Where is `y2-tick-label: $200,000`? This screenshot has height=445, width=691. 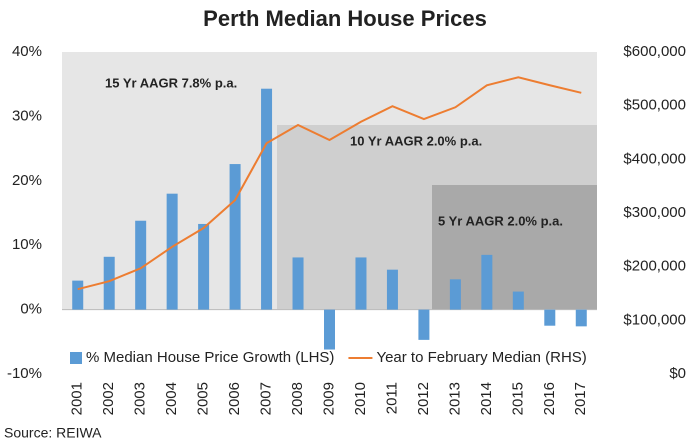 y2-tick-label: $200,000 is located at coordinates (654, 266).